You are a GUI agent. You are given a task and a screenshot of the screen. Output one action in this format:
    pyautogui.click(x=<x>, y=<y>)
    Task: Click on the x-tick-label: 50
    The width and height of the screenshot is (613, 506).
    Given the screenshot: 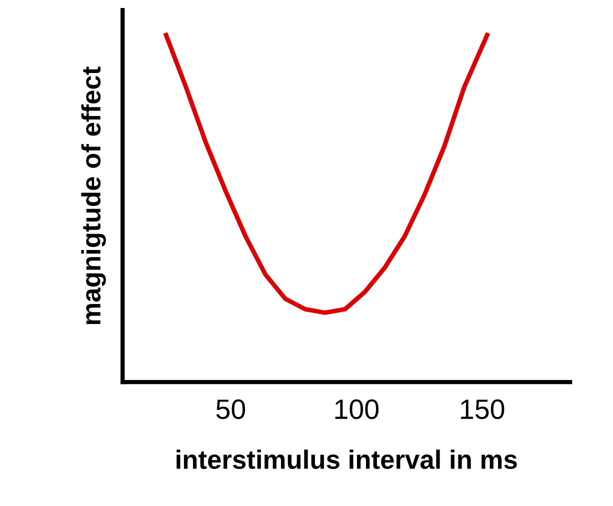 What is the action you would take?
    pyautogui.click(x=231, y=409)
    